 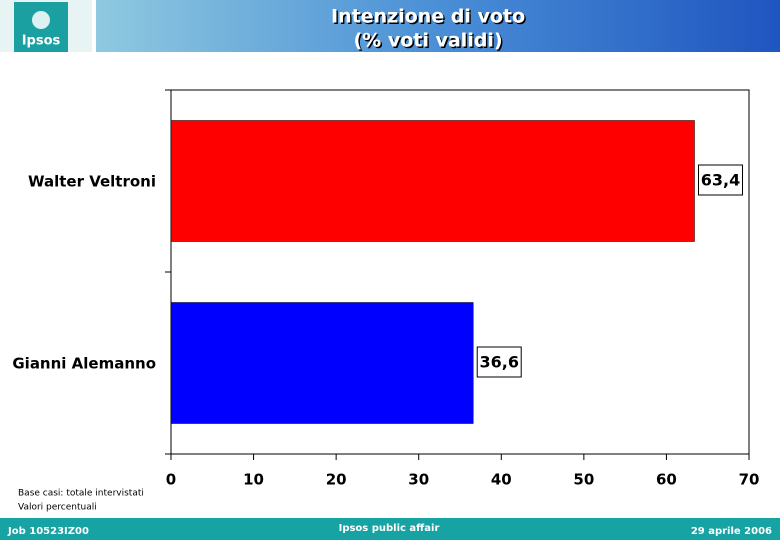 I want to click on logo-text: Ipsos, so click(x=41, y=41).